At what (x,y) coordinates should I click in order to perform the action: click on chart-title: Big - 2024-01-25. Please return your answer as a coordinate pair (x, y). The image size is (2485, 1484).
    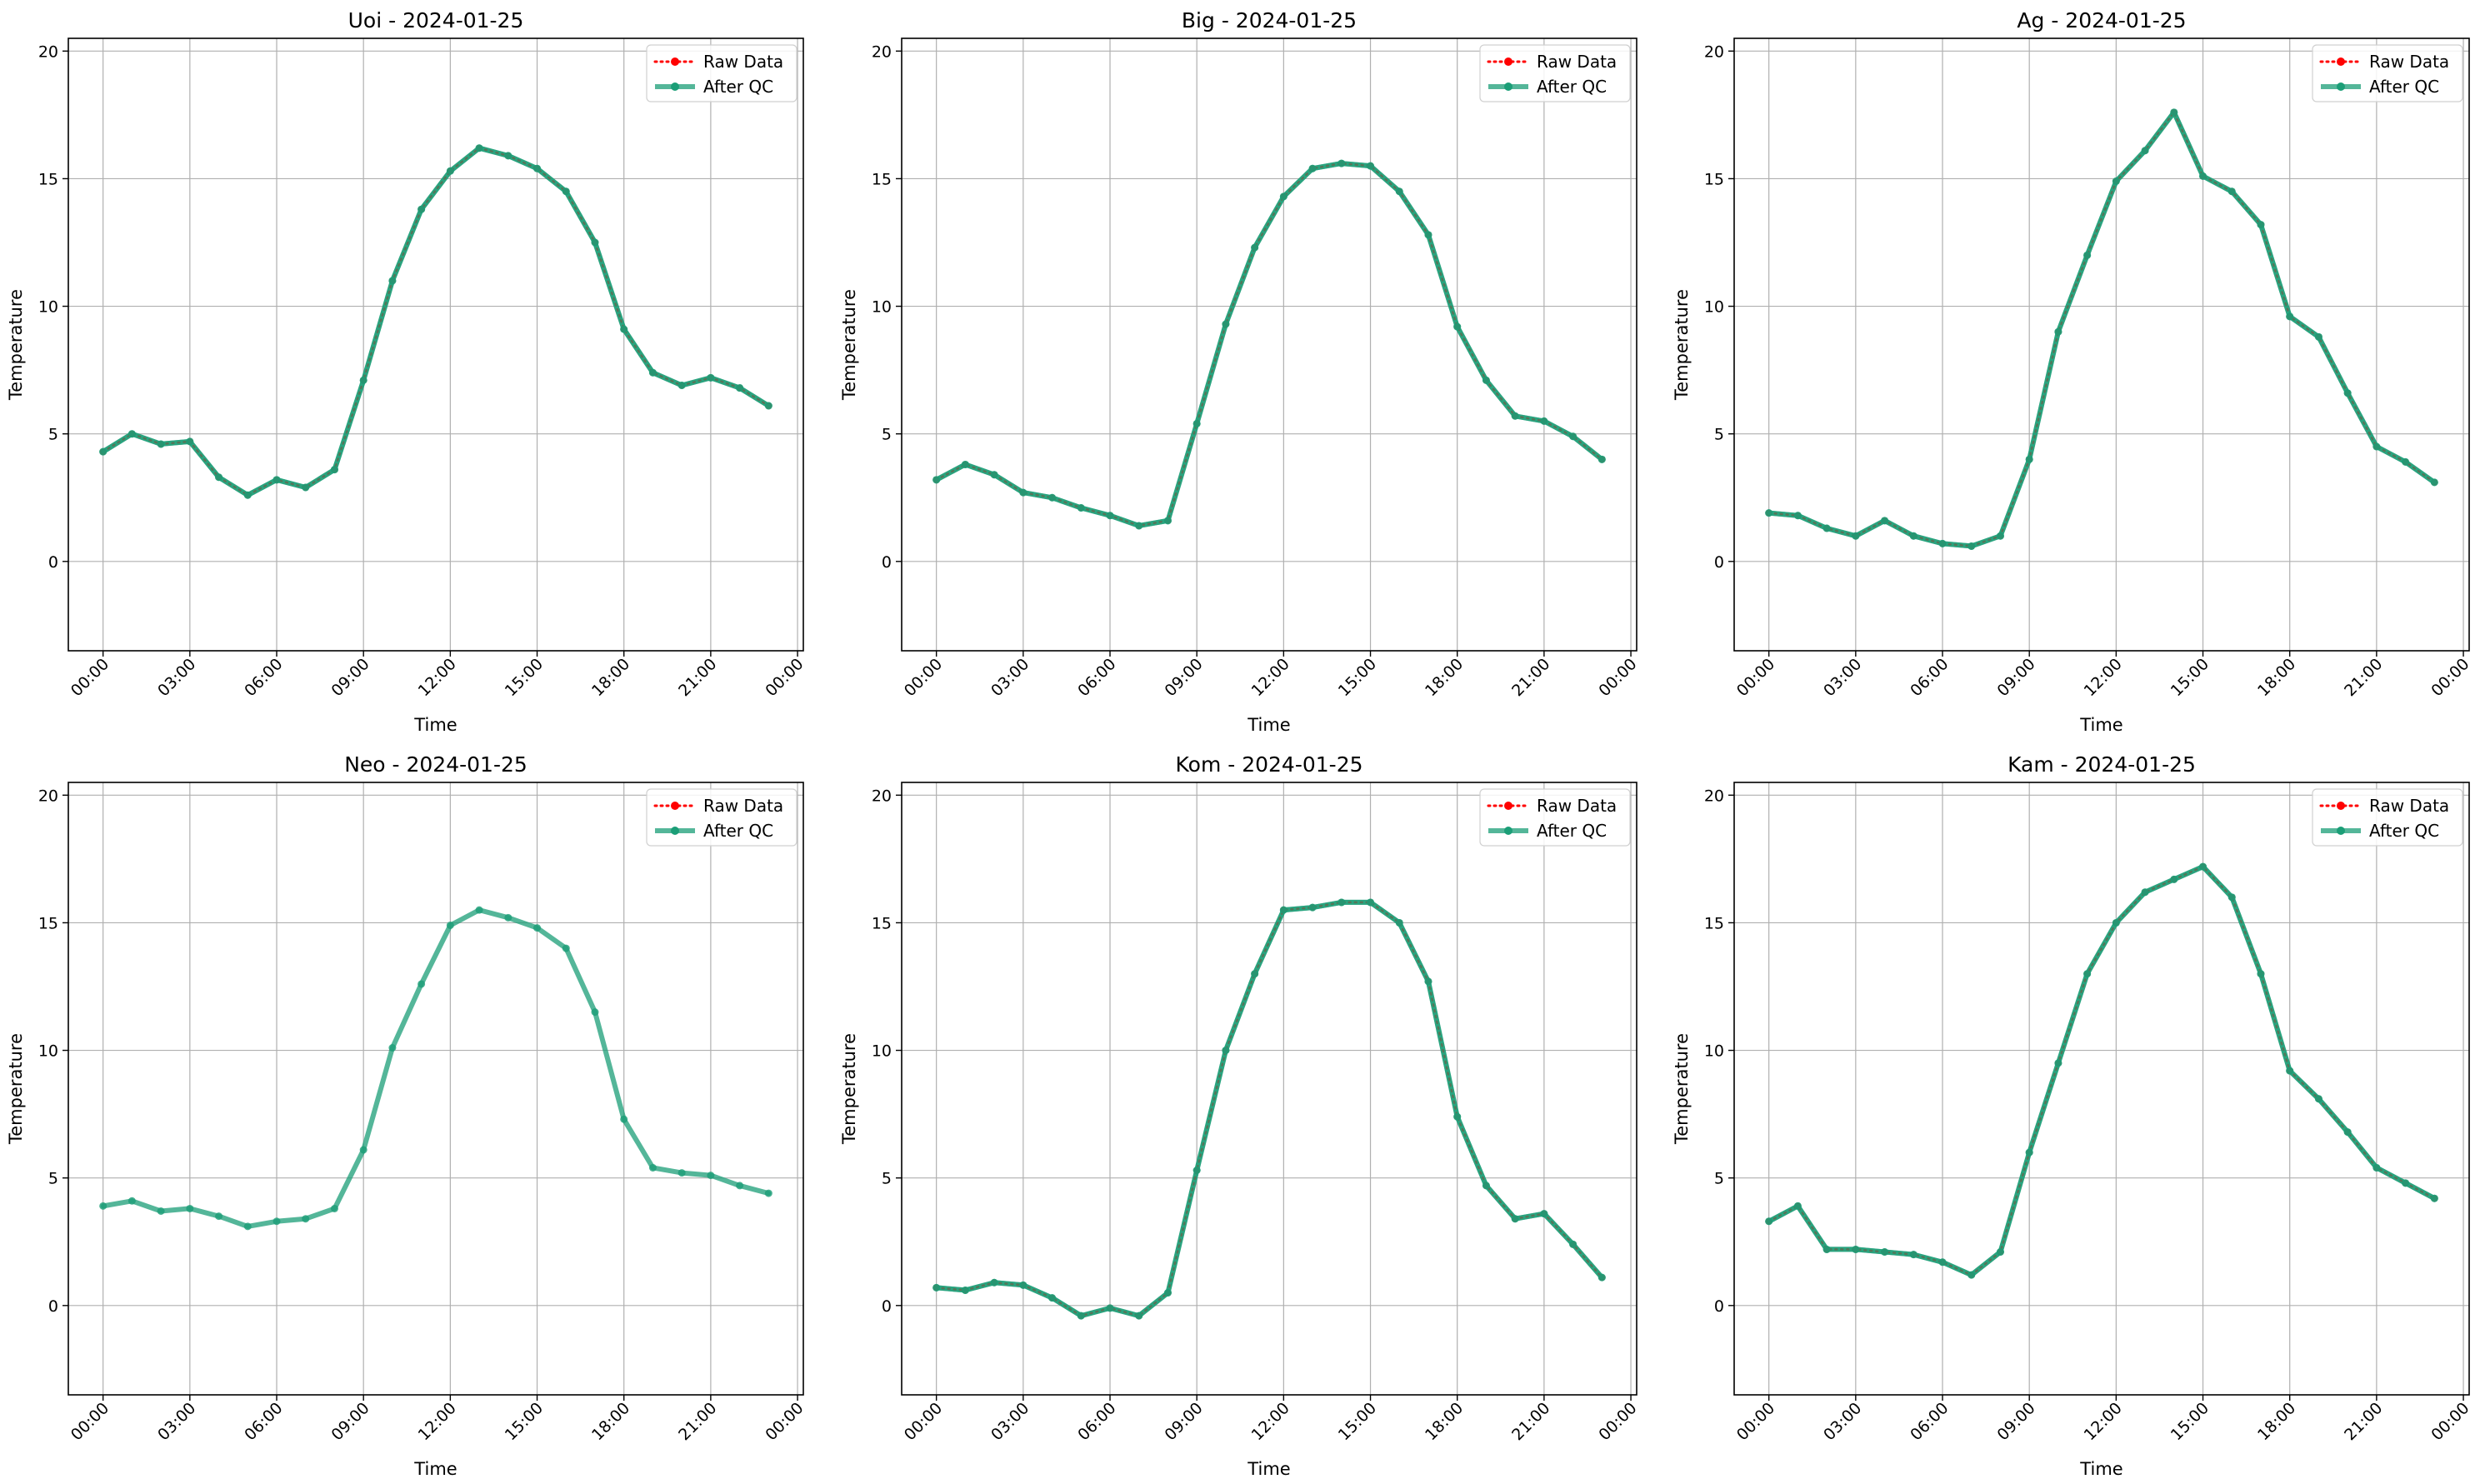
    Looking at the image, I should click on (1269, 20).